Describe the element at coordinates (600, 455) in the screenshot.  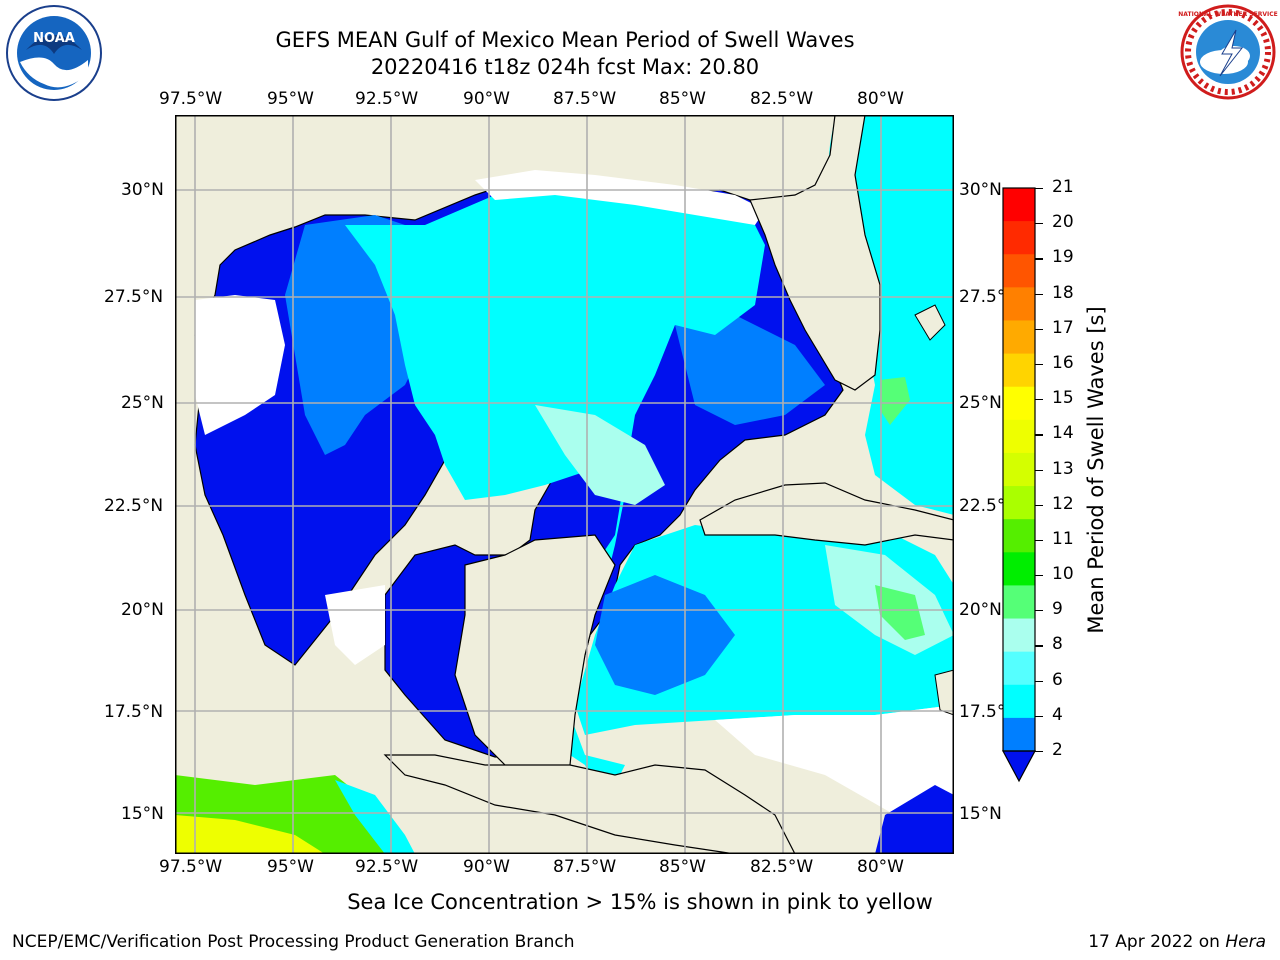
I see `swell-zone-pale` at that location.